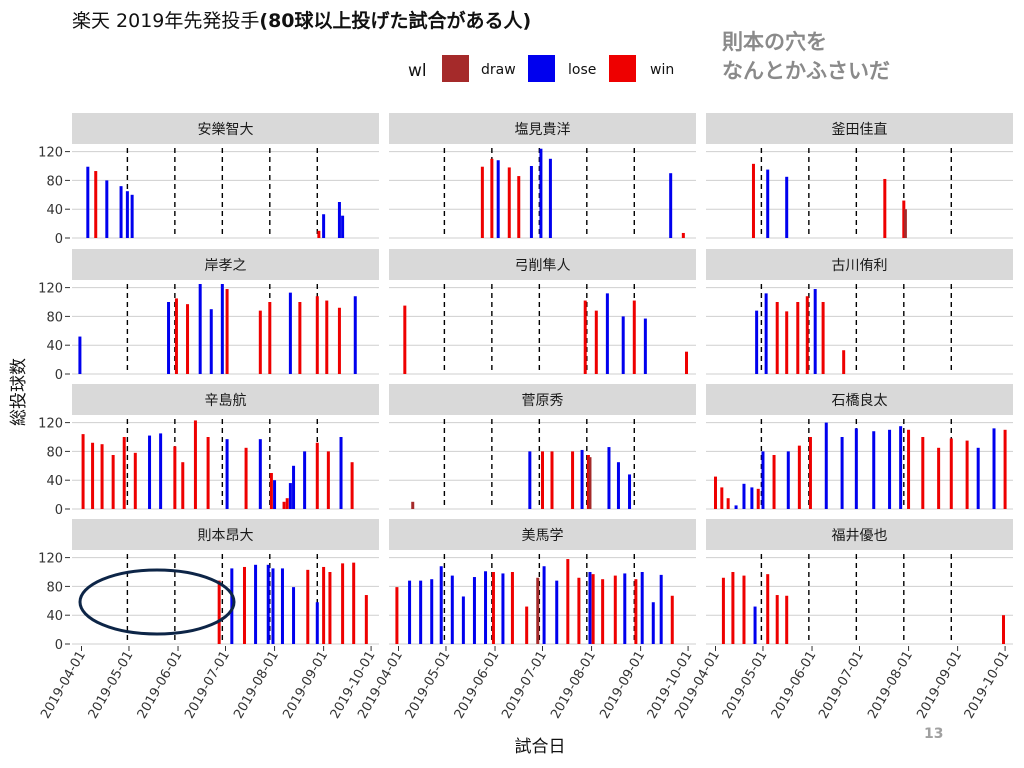  What do you see at coordinates (226, 129) in the screenshot?
I see `facet-label: 安樂智大` at bounding box center [226, 129].